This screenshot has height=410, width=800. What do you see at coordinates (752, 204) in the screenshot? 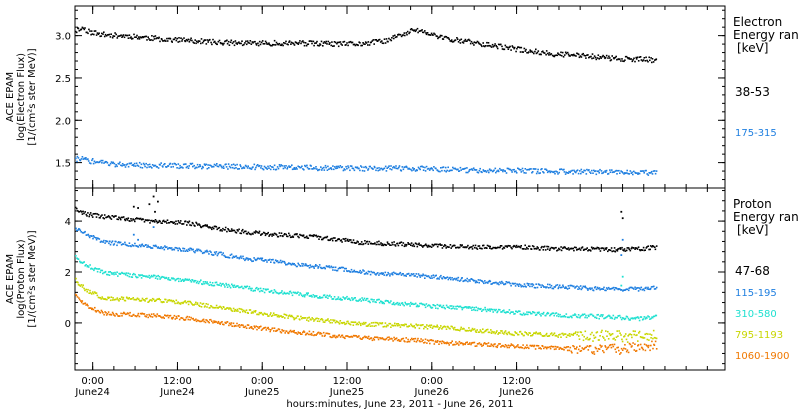
I see `proton-legend-title: Proton` at bounding box center [752, 204].